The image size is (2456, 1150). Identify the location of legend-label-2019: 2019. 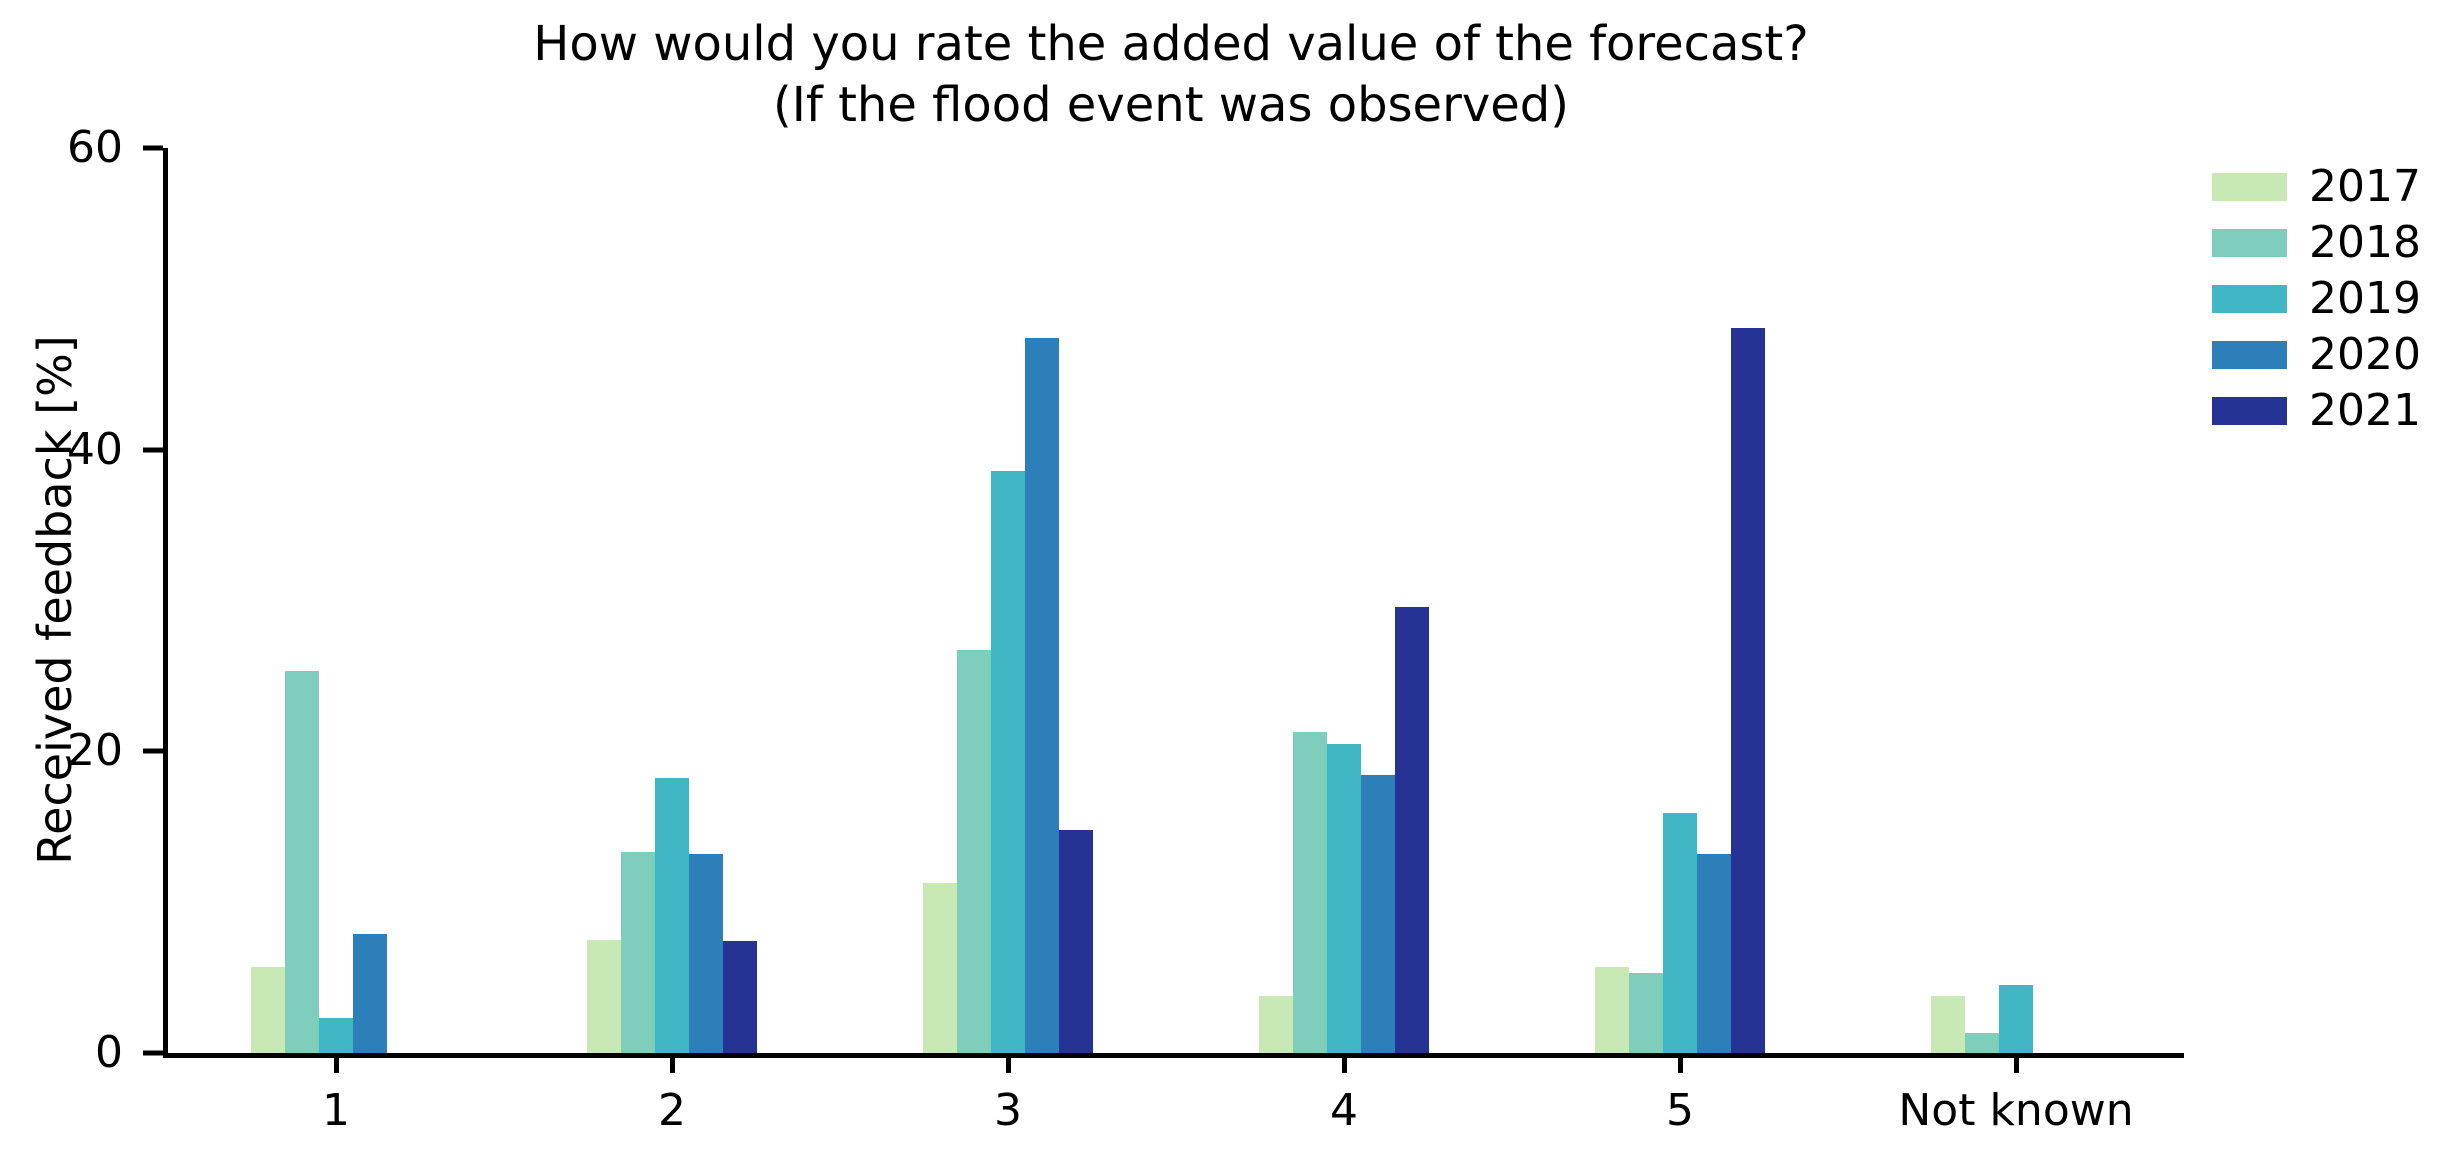
(2365, 298).